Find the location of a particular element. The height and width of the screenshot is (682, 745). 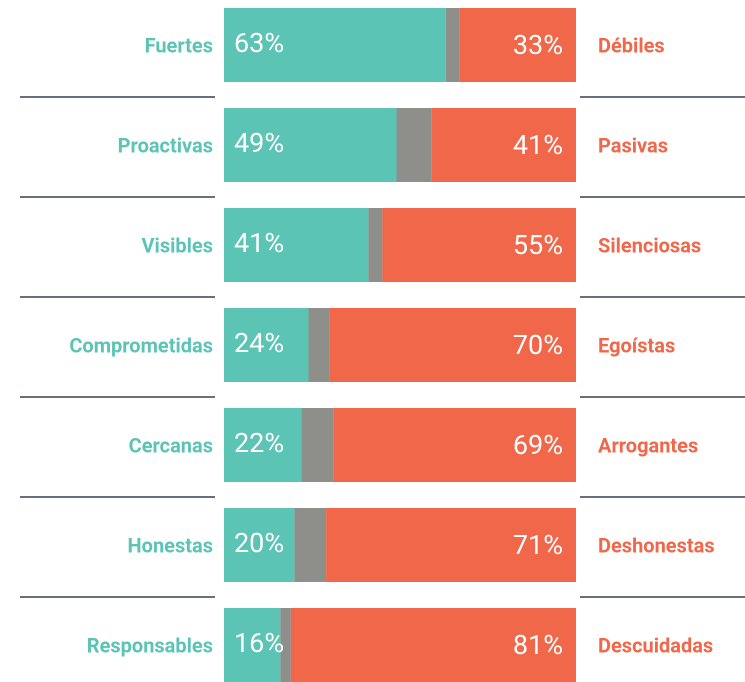

left-label: Comprometidas is located at coordinates (141, 345).